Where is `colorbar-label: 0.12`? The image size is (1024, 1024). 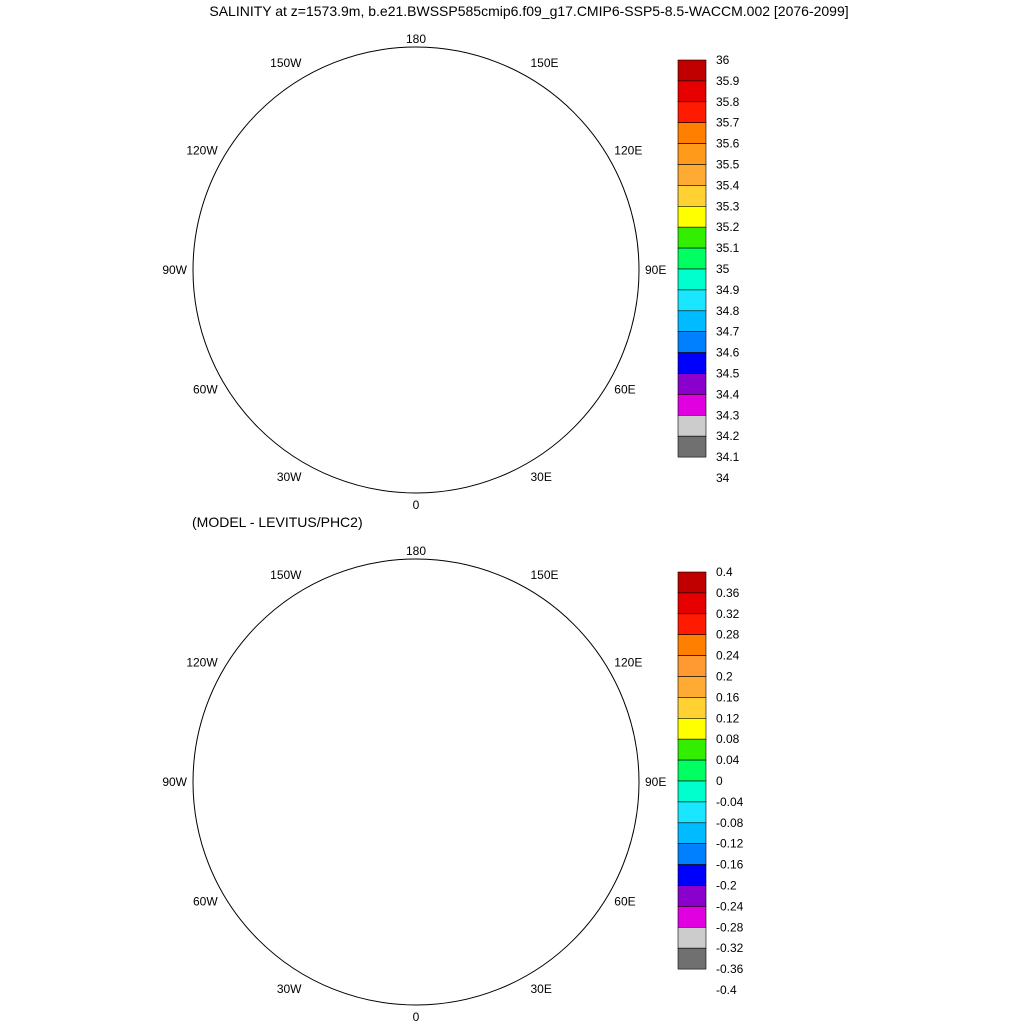
colorbar-label: 0.12 is located at coordinates (728, 718).